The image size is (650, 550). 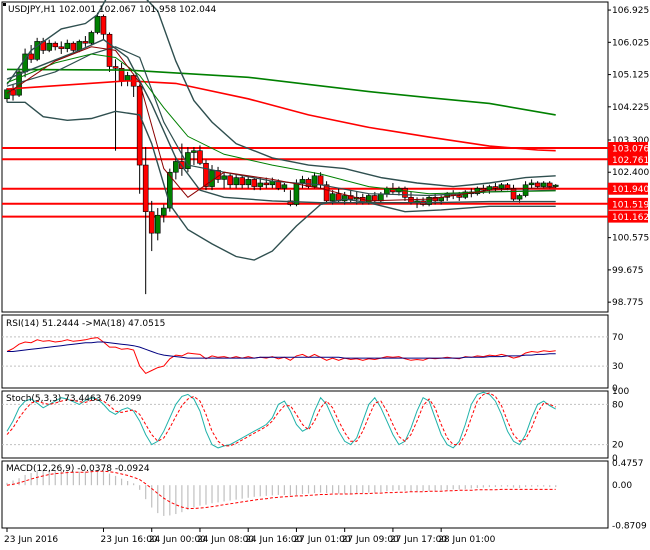 What do you see at coordinates (620, 392) in the screenshot?
I see `stoch-tick-label: 100` at bounding box center [620, 392].